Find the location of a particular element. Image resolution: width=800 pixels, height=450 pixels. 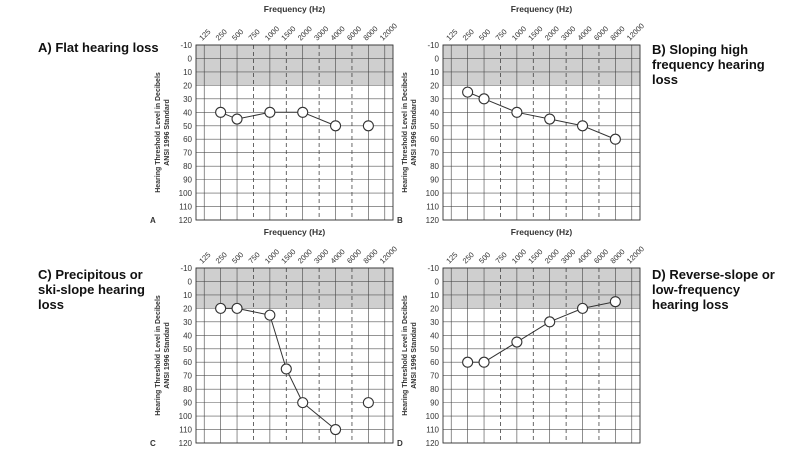

x-tick-label: 8000 is located at coordinates (617, 256).